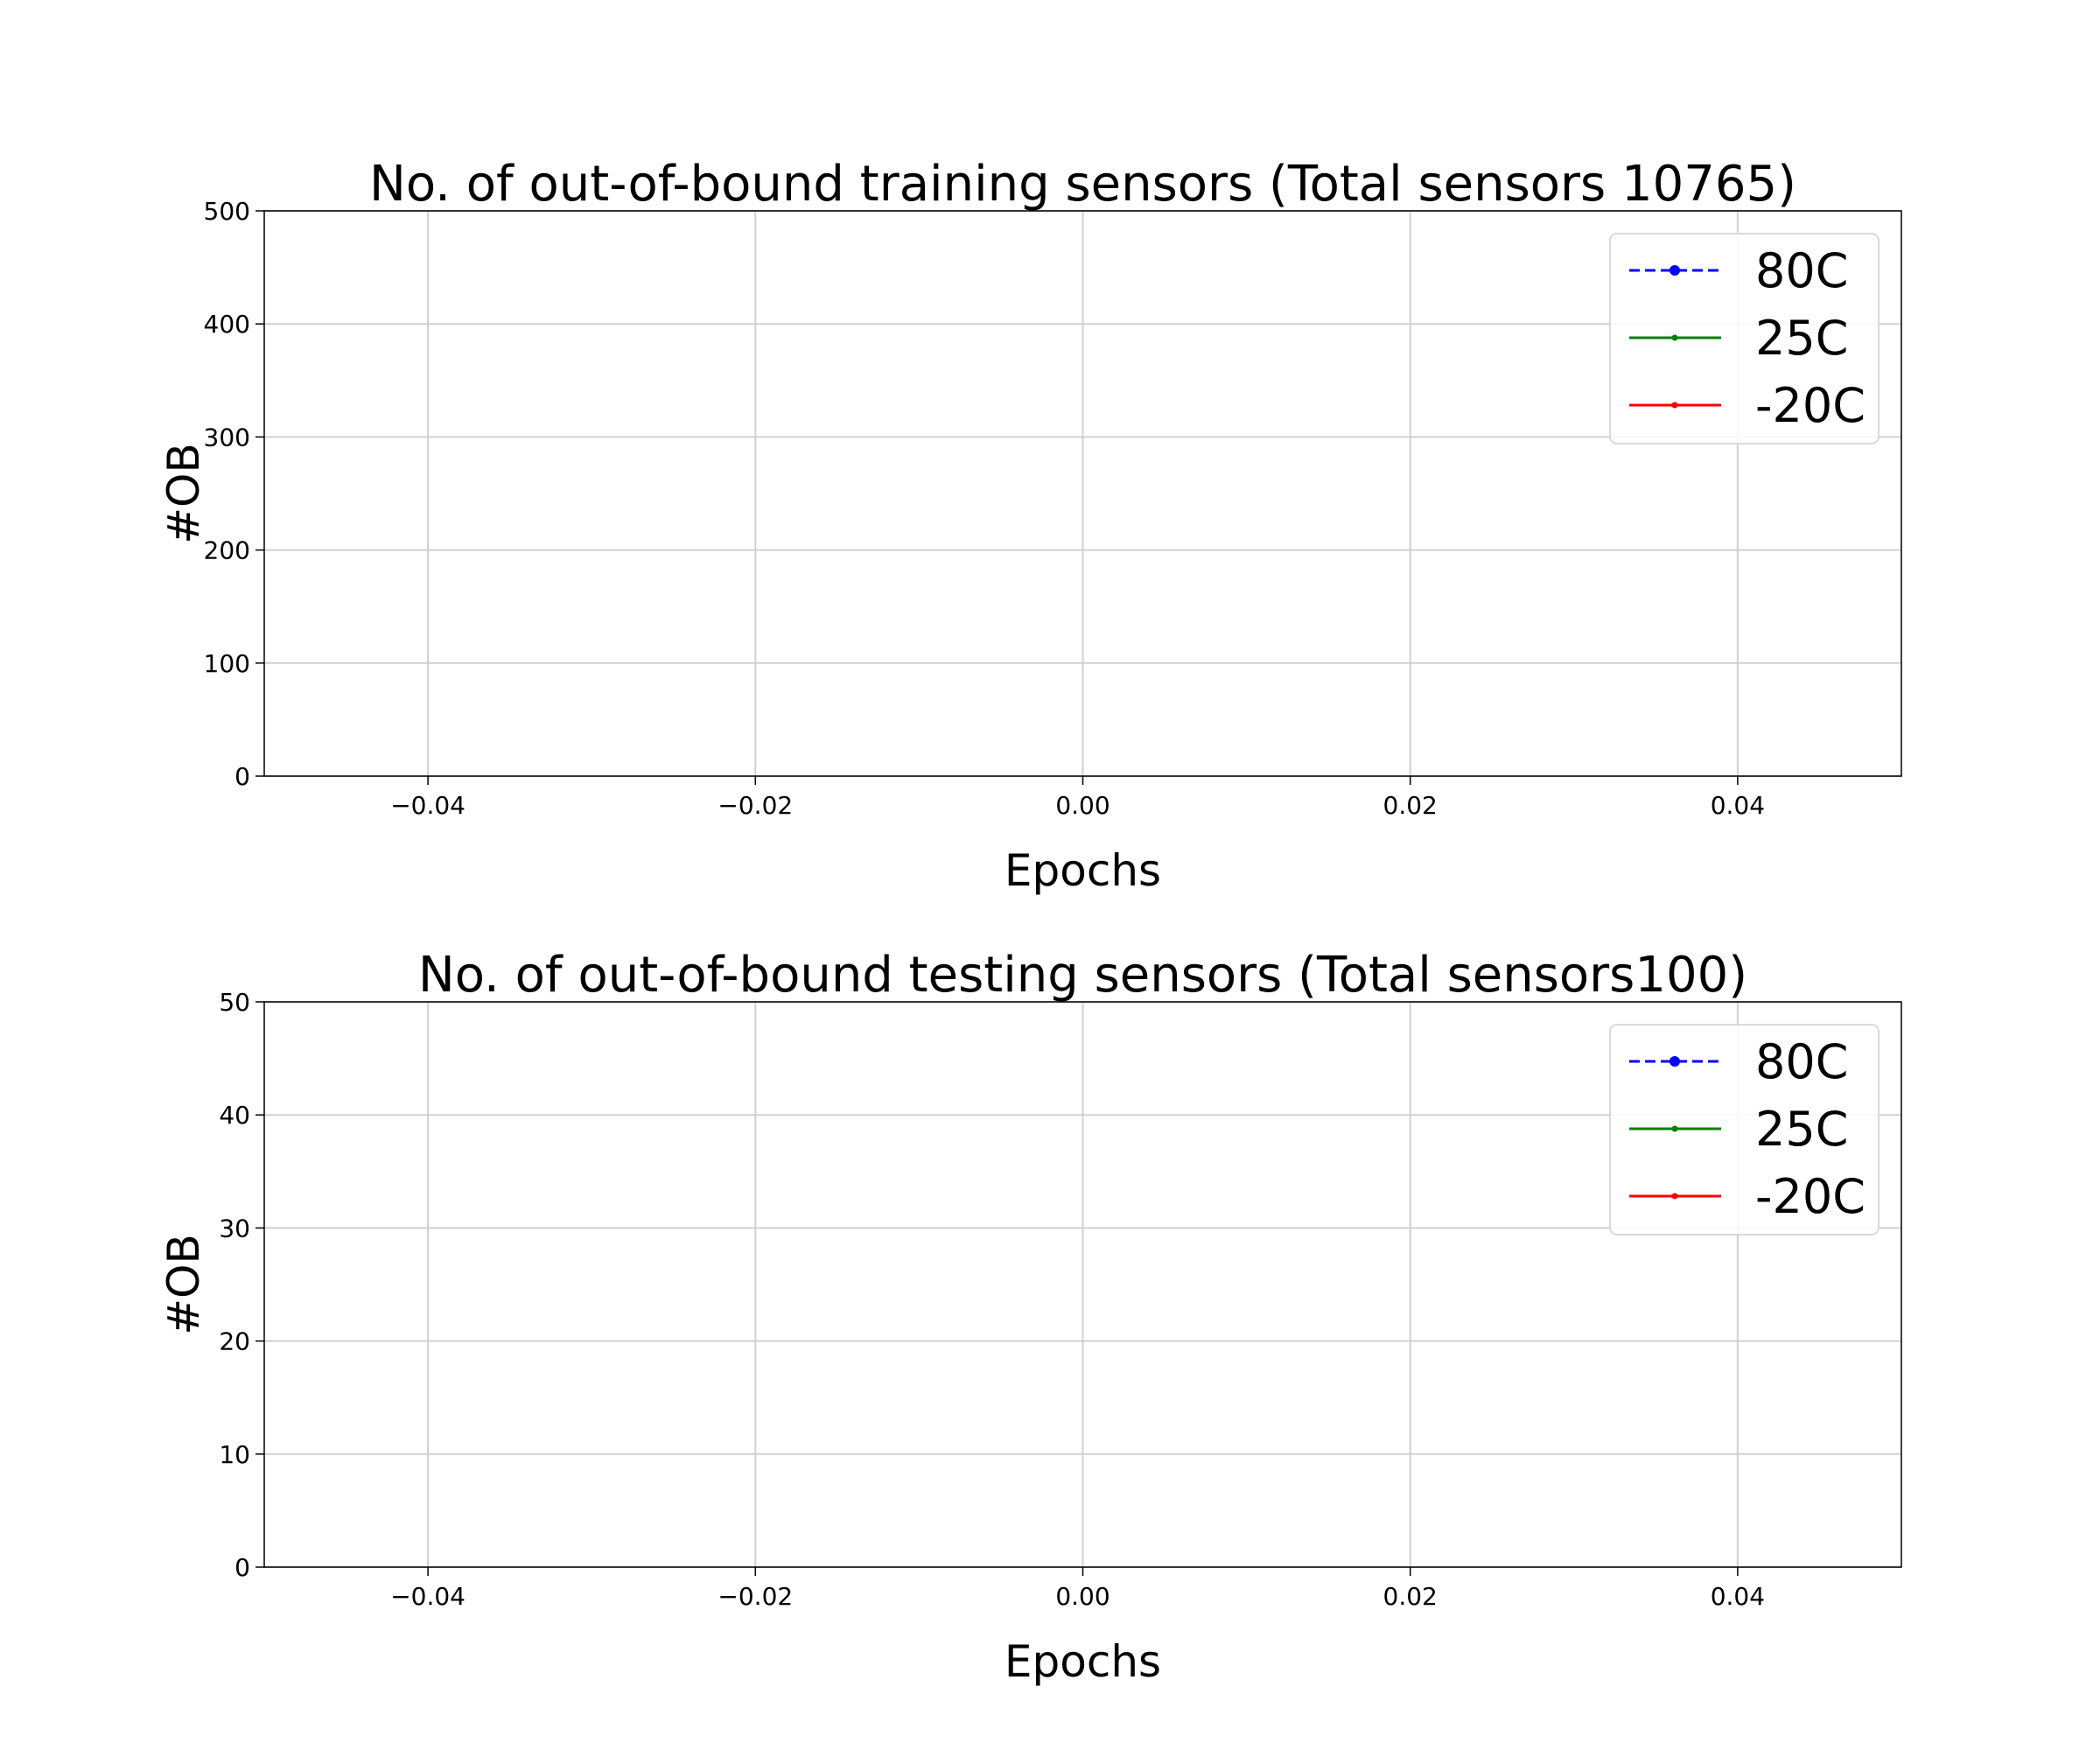 The width and height of the screenshot is (2100, 1750). Describe the element at coordinates (234, 1228) in the screenshot. I see `y-tick-label: 30` at that location.